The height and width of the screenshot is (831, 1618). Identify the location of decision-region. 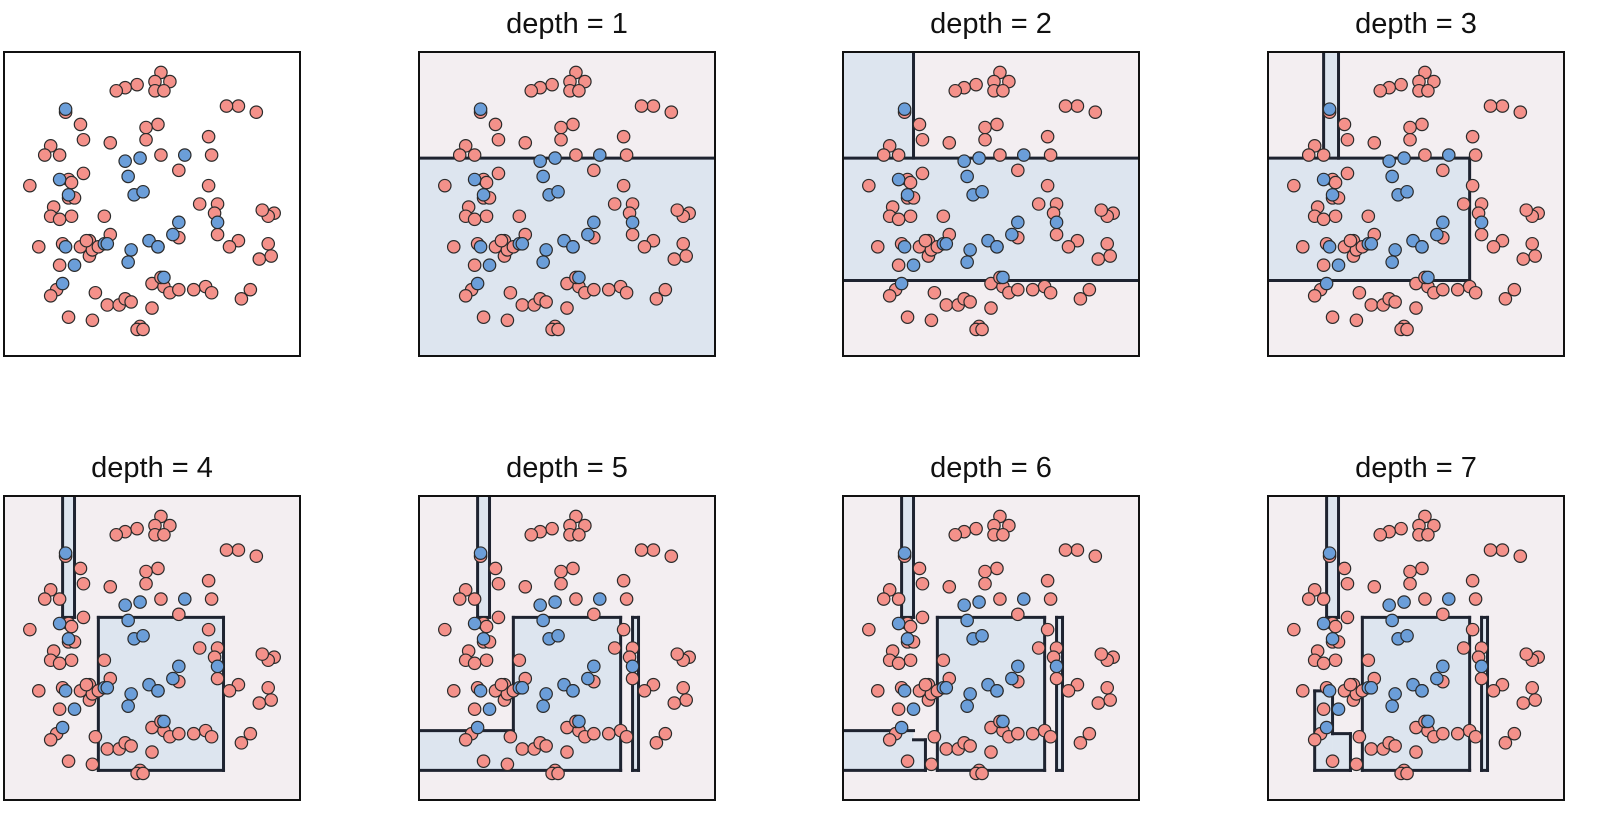
(1059, 694).